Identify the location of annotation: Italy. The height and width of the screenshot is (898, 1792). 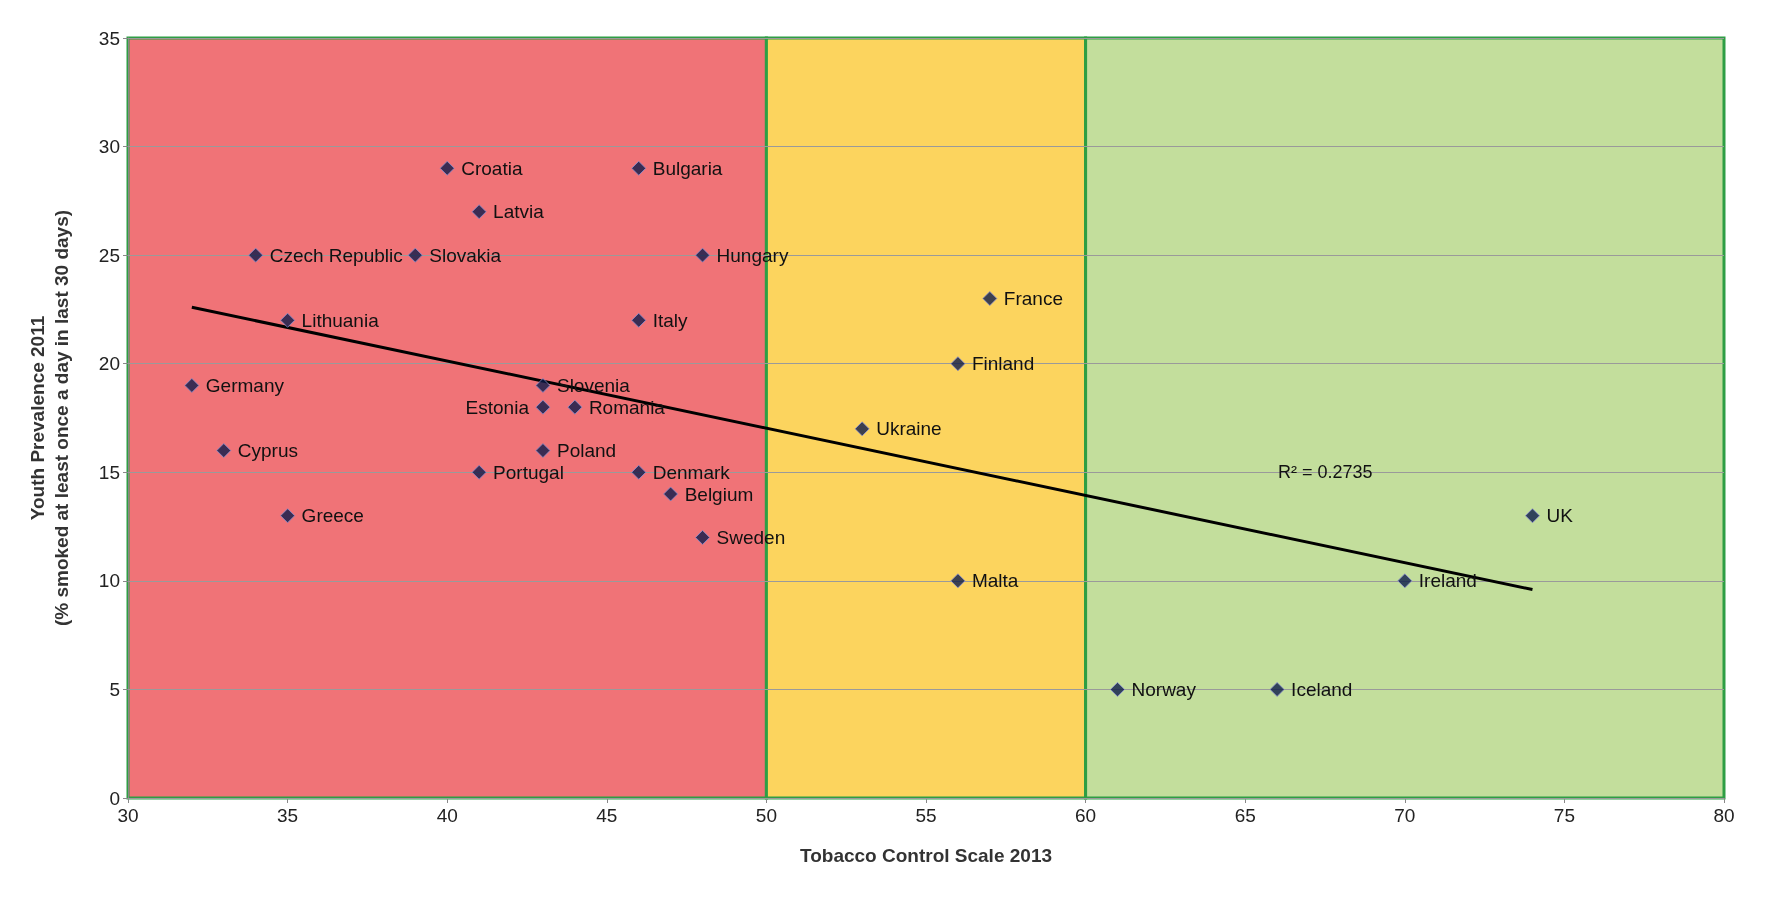
(670, 320).